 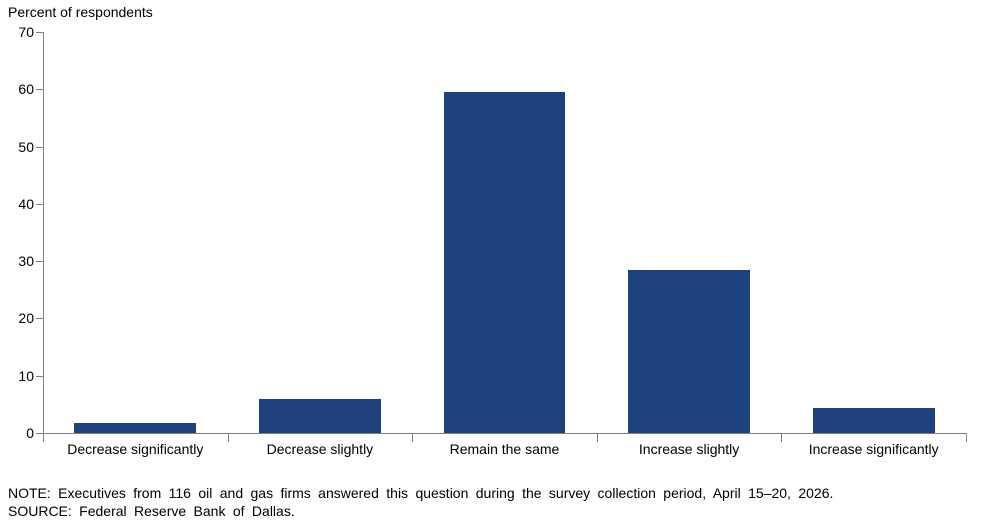 What do you see at coordinates (26, 261) in the screenshot?
I see `y-tick-label: 30` at bounding box center [26, 261].